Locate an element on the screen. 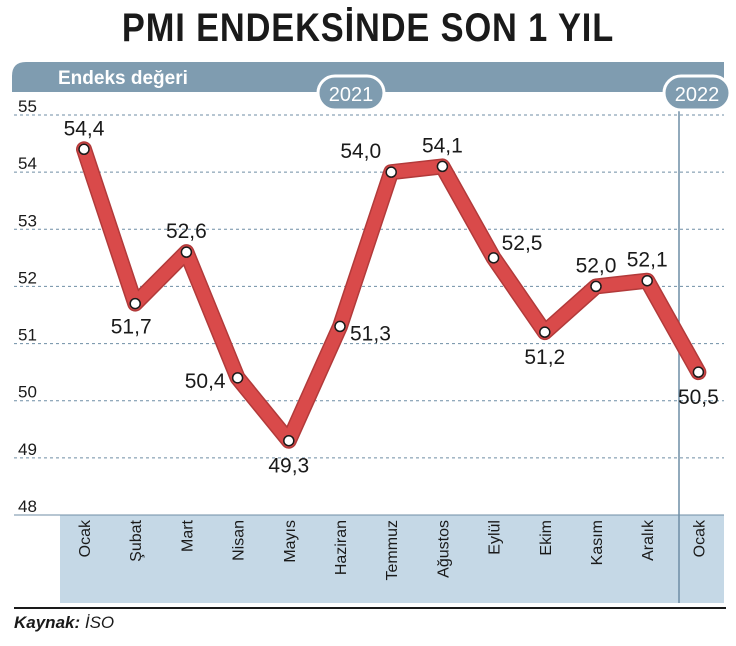 The image size is (736, 646). data-label: 50,4 is located at coordinates (205, 381).